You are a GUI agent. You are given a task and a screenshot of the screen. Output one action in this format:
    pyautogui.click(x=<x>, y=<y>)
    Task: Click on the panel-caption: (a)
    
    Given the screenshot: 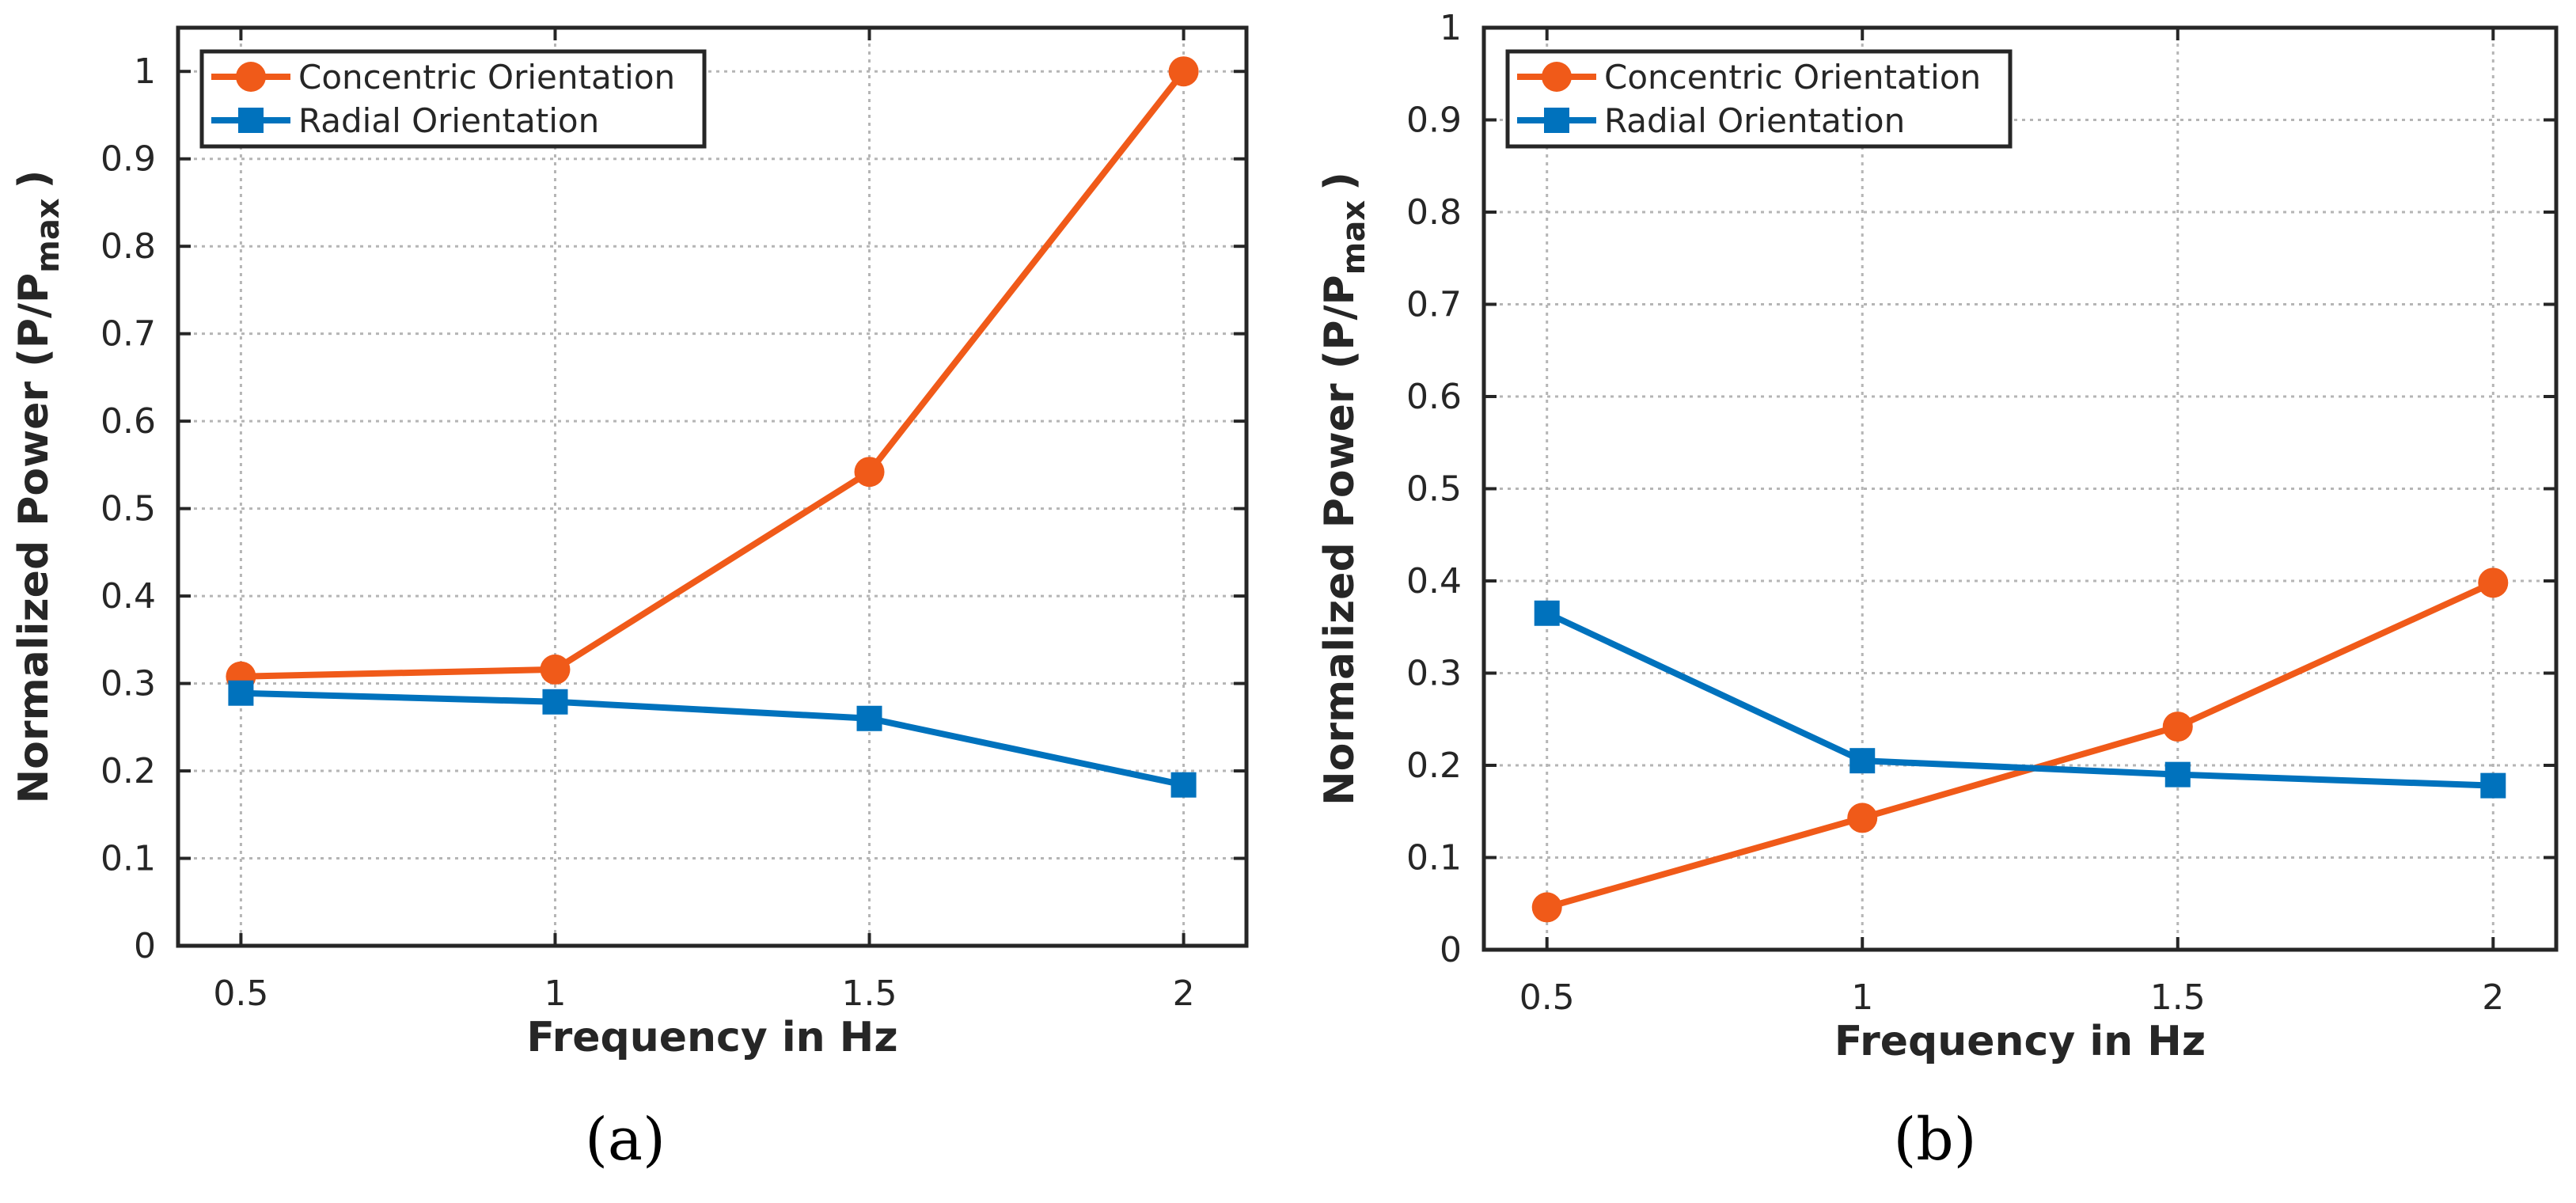 What is the action you would take?
    pyautogui.click(x=625, y=1140)
    